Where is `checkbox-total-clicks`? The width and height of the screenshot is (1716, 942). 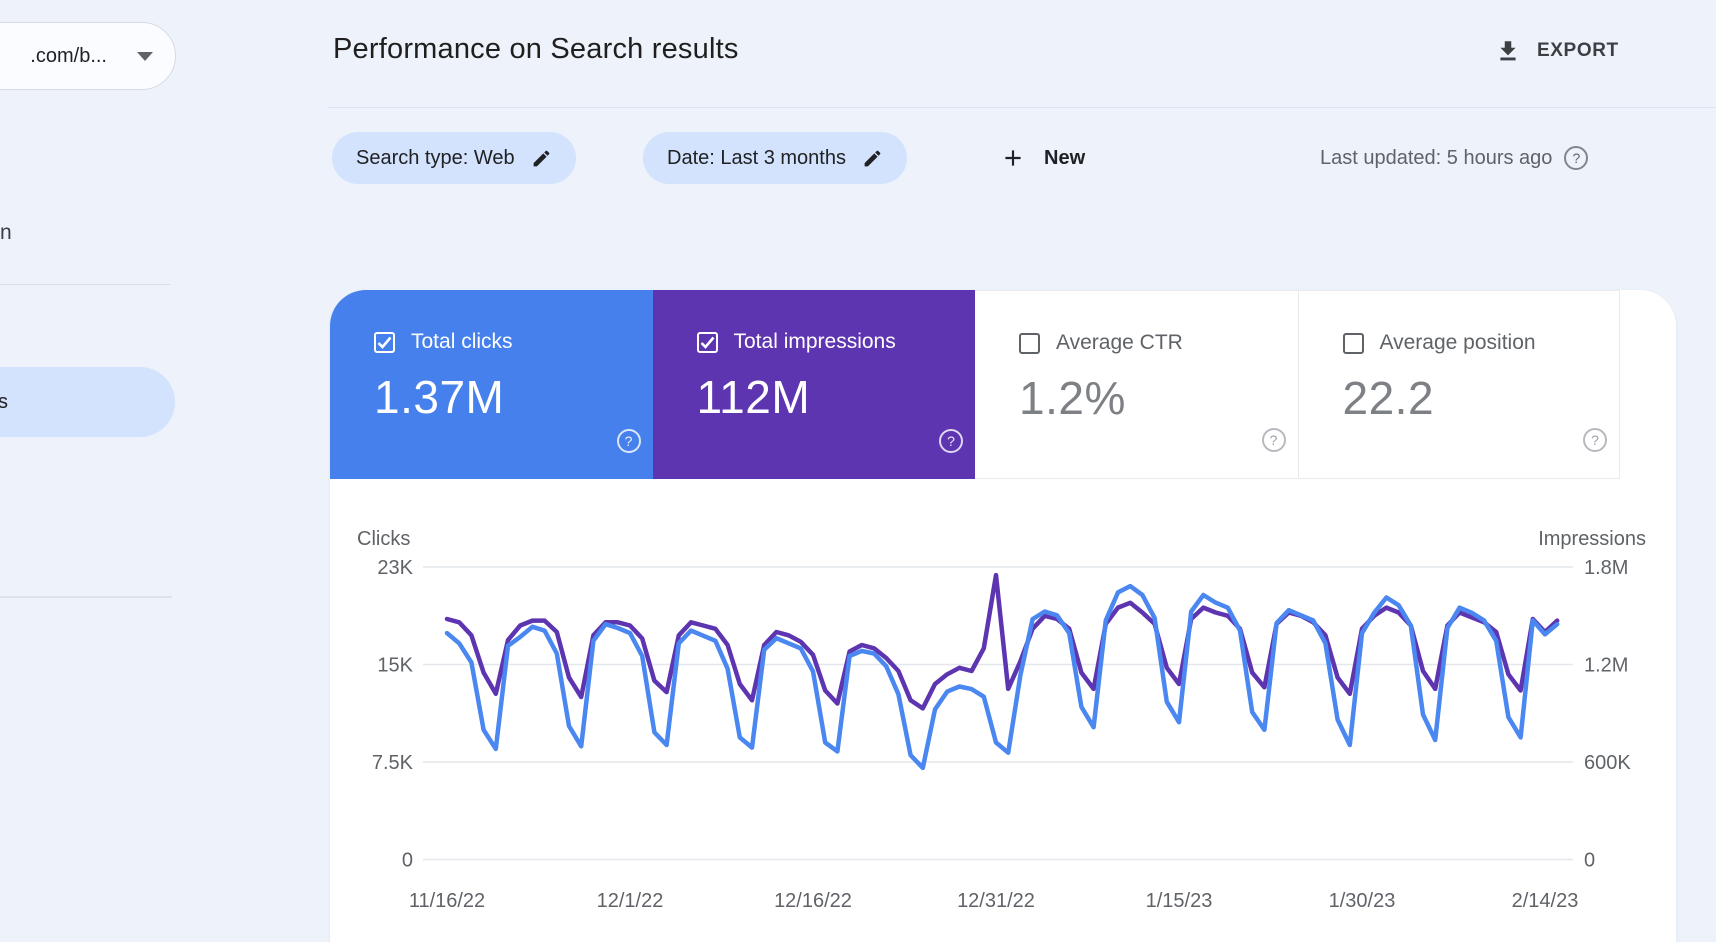
checkbox-total-clicks is located at coordinates (384, 342).